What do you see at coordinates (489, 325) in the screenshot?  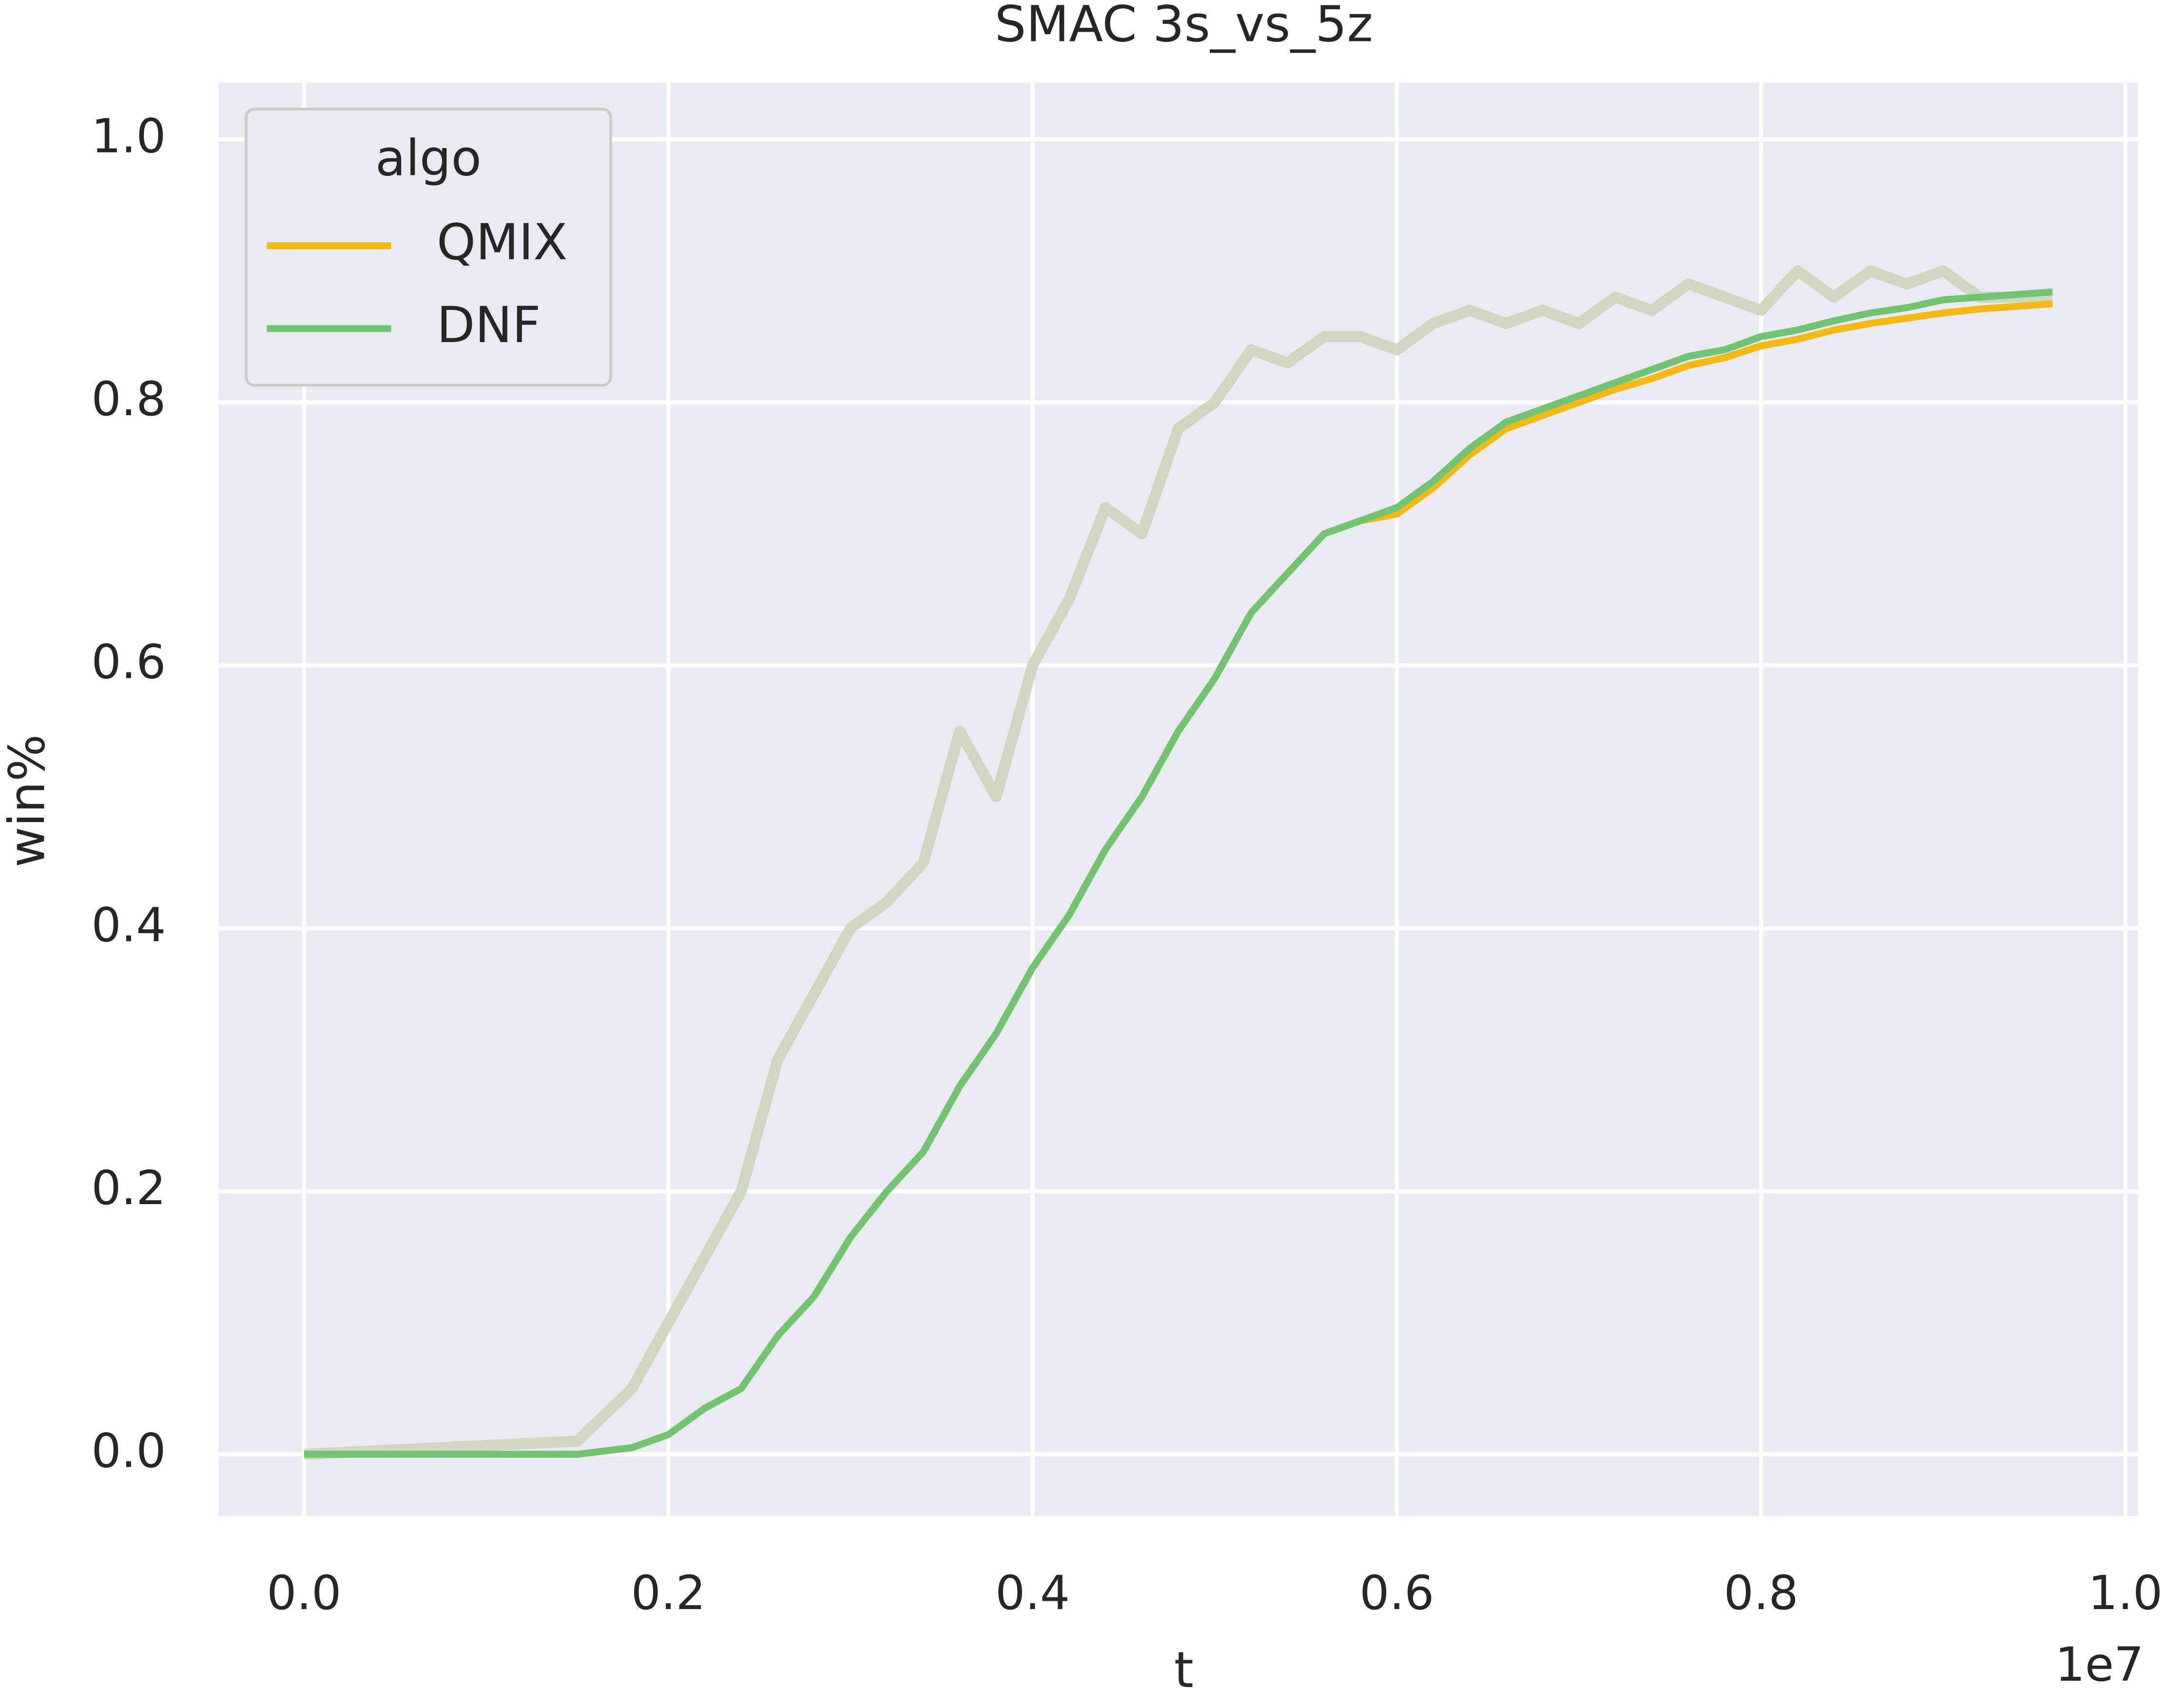 I see `legend-label: DNF` at bounding box center [489, 325].